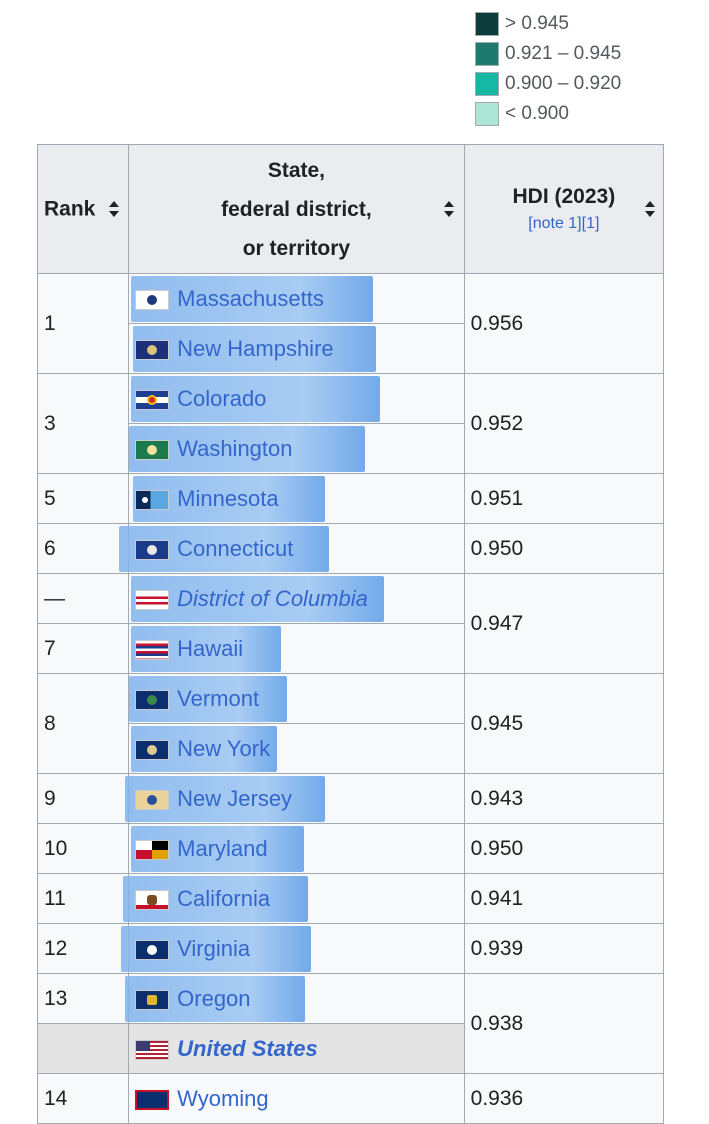  Describe the element at coordinates (296, 698) in the screenshot. I see `state-cell: Vermont` at that location.